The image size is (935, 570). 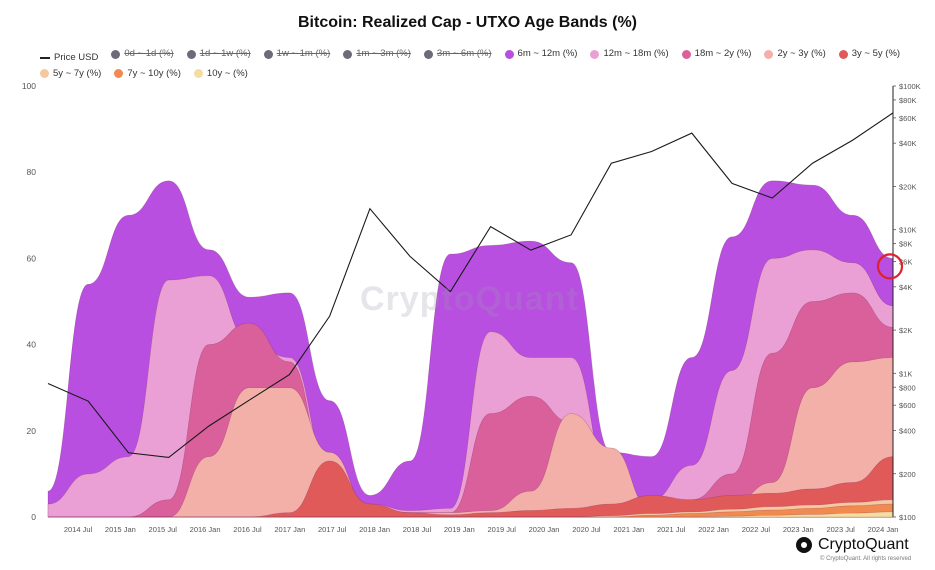 I want to click on y-right-tick-label: $10K, so click(x=908, y=230).